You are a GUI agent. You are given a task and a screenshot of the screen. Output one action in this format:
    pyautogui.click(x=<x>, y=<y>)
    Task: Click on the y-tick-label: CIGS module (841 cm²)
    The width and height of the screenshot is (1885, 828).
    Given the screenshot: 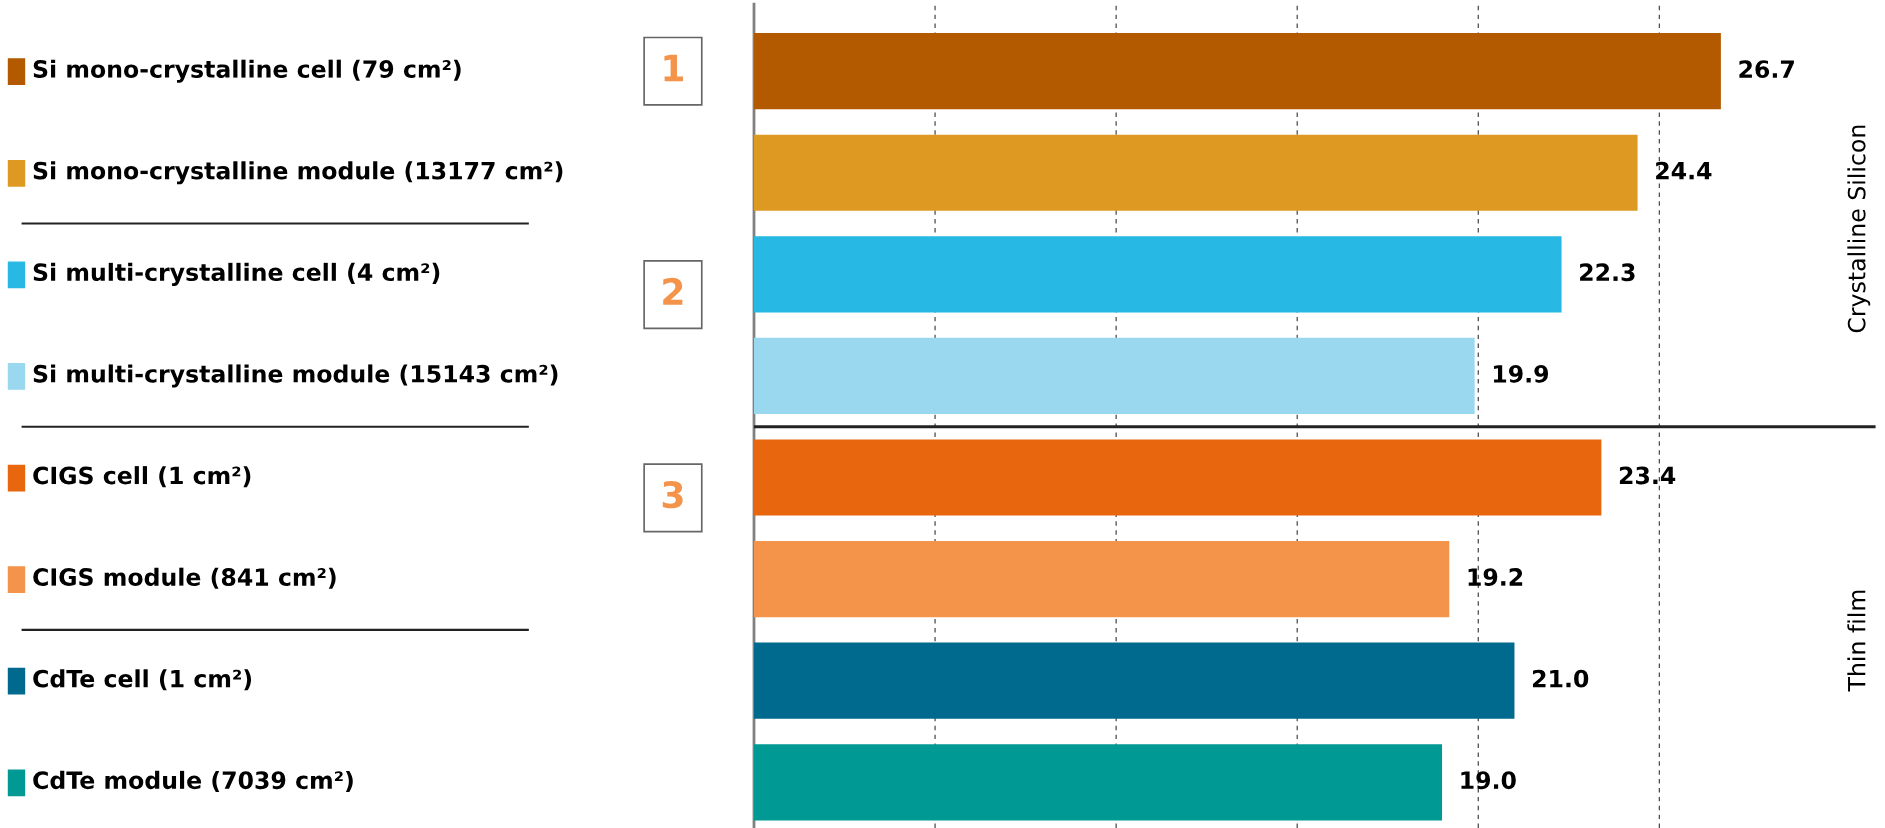 What is the action you would take?
    pyautogui.click(x=184, y=578)
    